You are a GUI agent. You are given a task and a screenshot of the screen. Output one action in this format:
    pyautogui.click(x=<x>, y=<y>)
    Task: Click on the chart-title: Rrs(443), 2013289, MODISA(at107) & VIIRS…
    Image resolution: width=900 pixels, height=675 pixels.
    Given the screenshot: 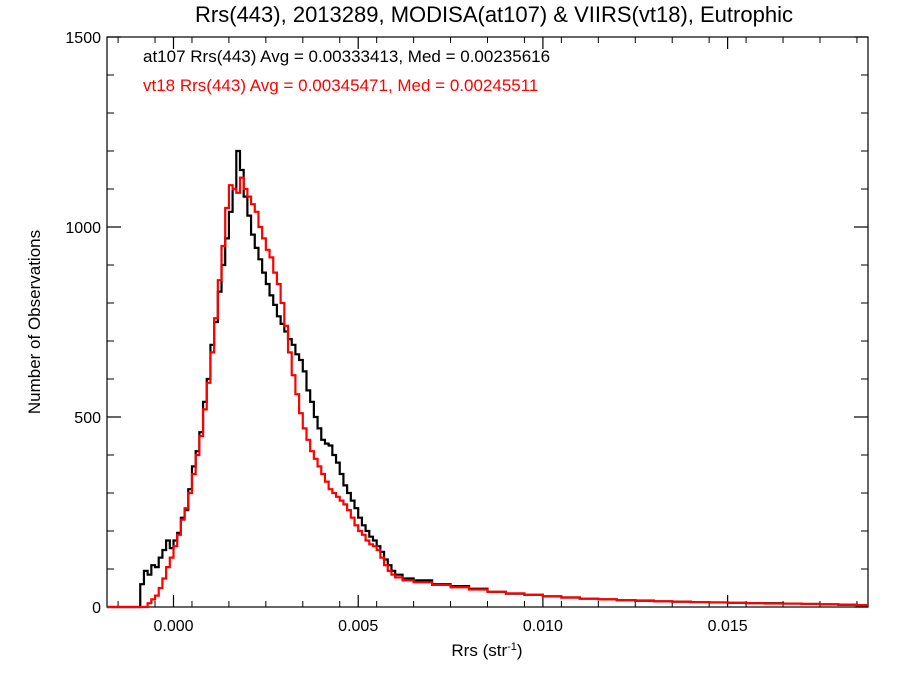 What is the action you would take?
    pyautogui.click(x=494, y=14)
    